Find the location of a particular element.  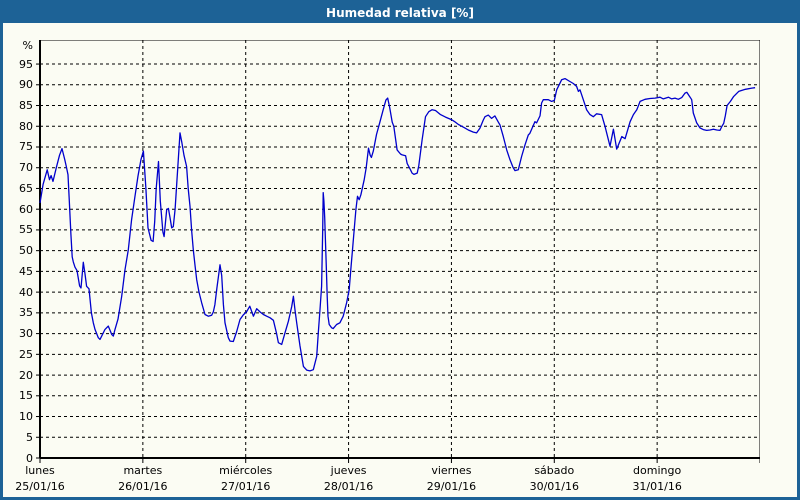

y-tick-label: 75 is located at coordinates (26, 147).